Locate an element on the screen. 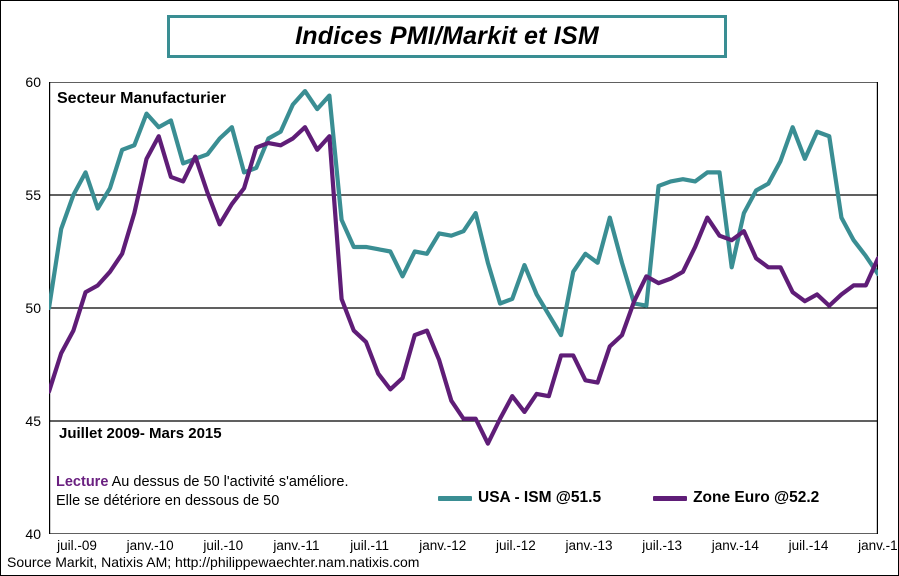 Image resolution: width=899 pixels, height=576 pixels. y-axis-label: 45 is located at coordinates (33, 421).